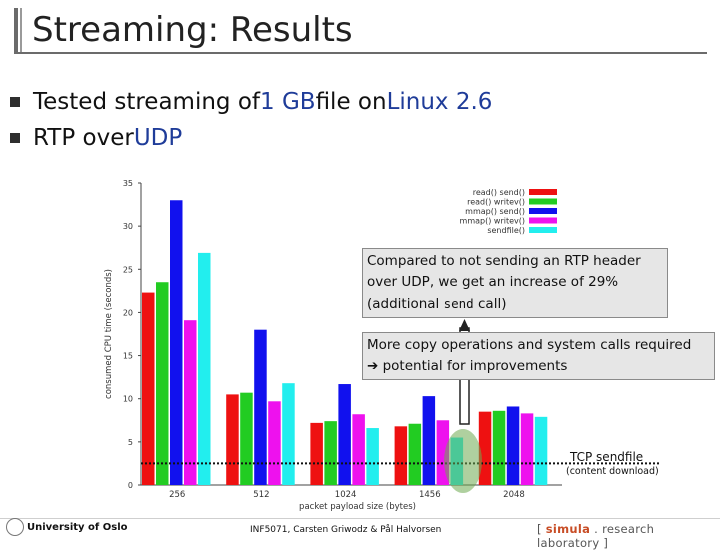 The image size is (720, 550). I want to click on callout-line: ➔ potential for improvements, so click(467, 366).